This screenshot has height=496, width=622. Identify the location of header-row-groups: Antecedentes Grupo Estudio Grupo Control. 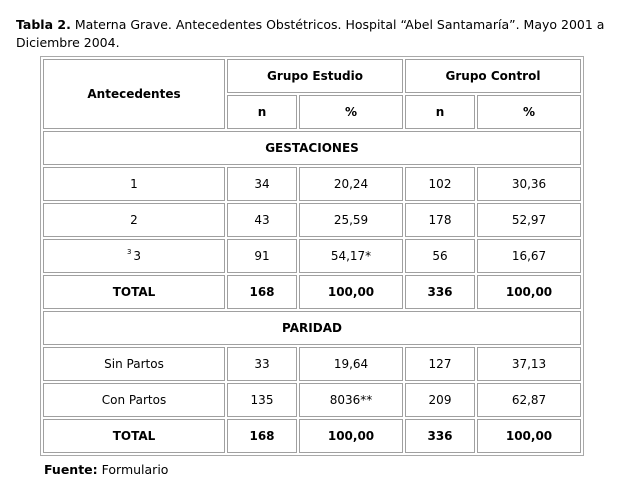
(312, 94).